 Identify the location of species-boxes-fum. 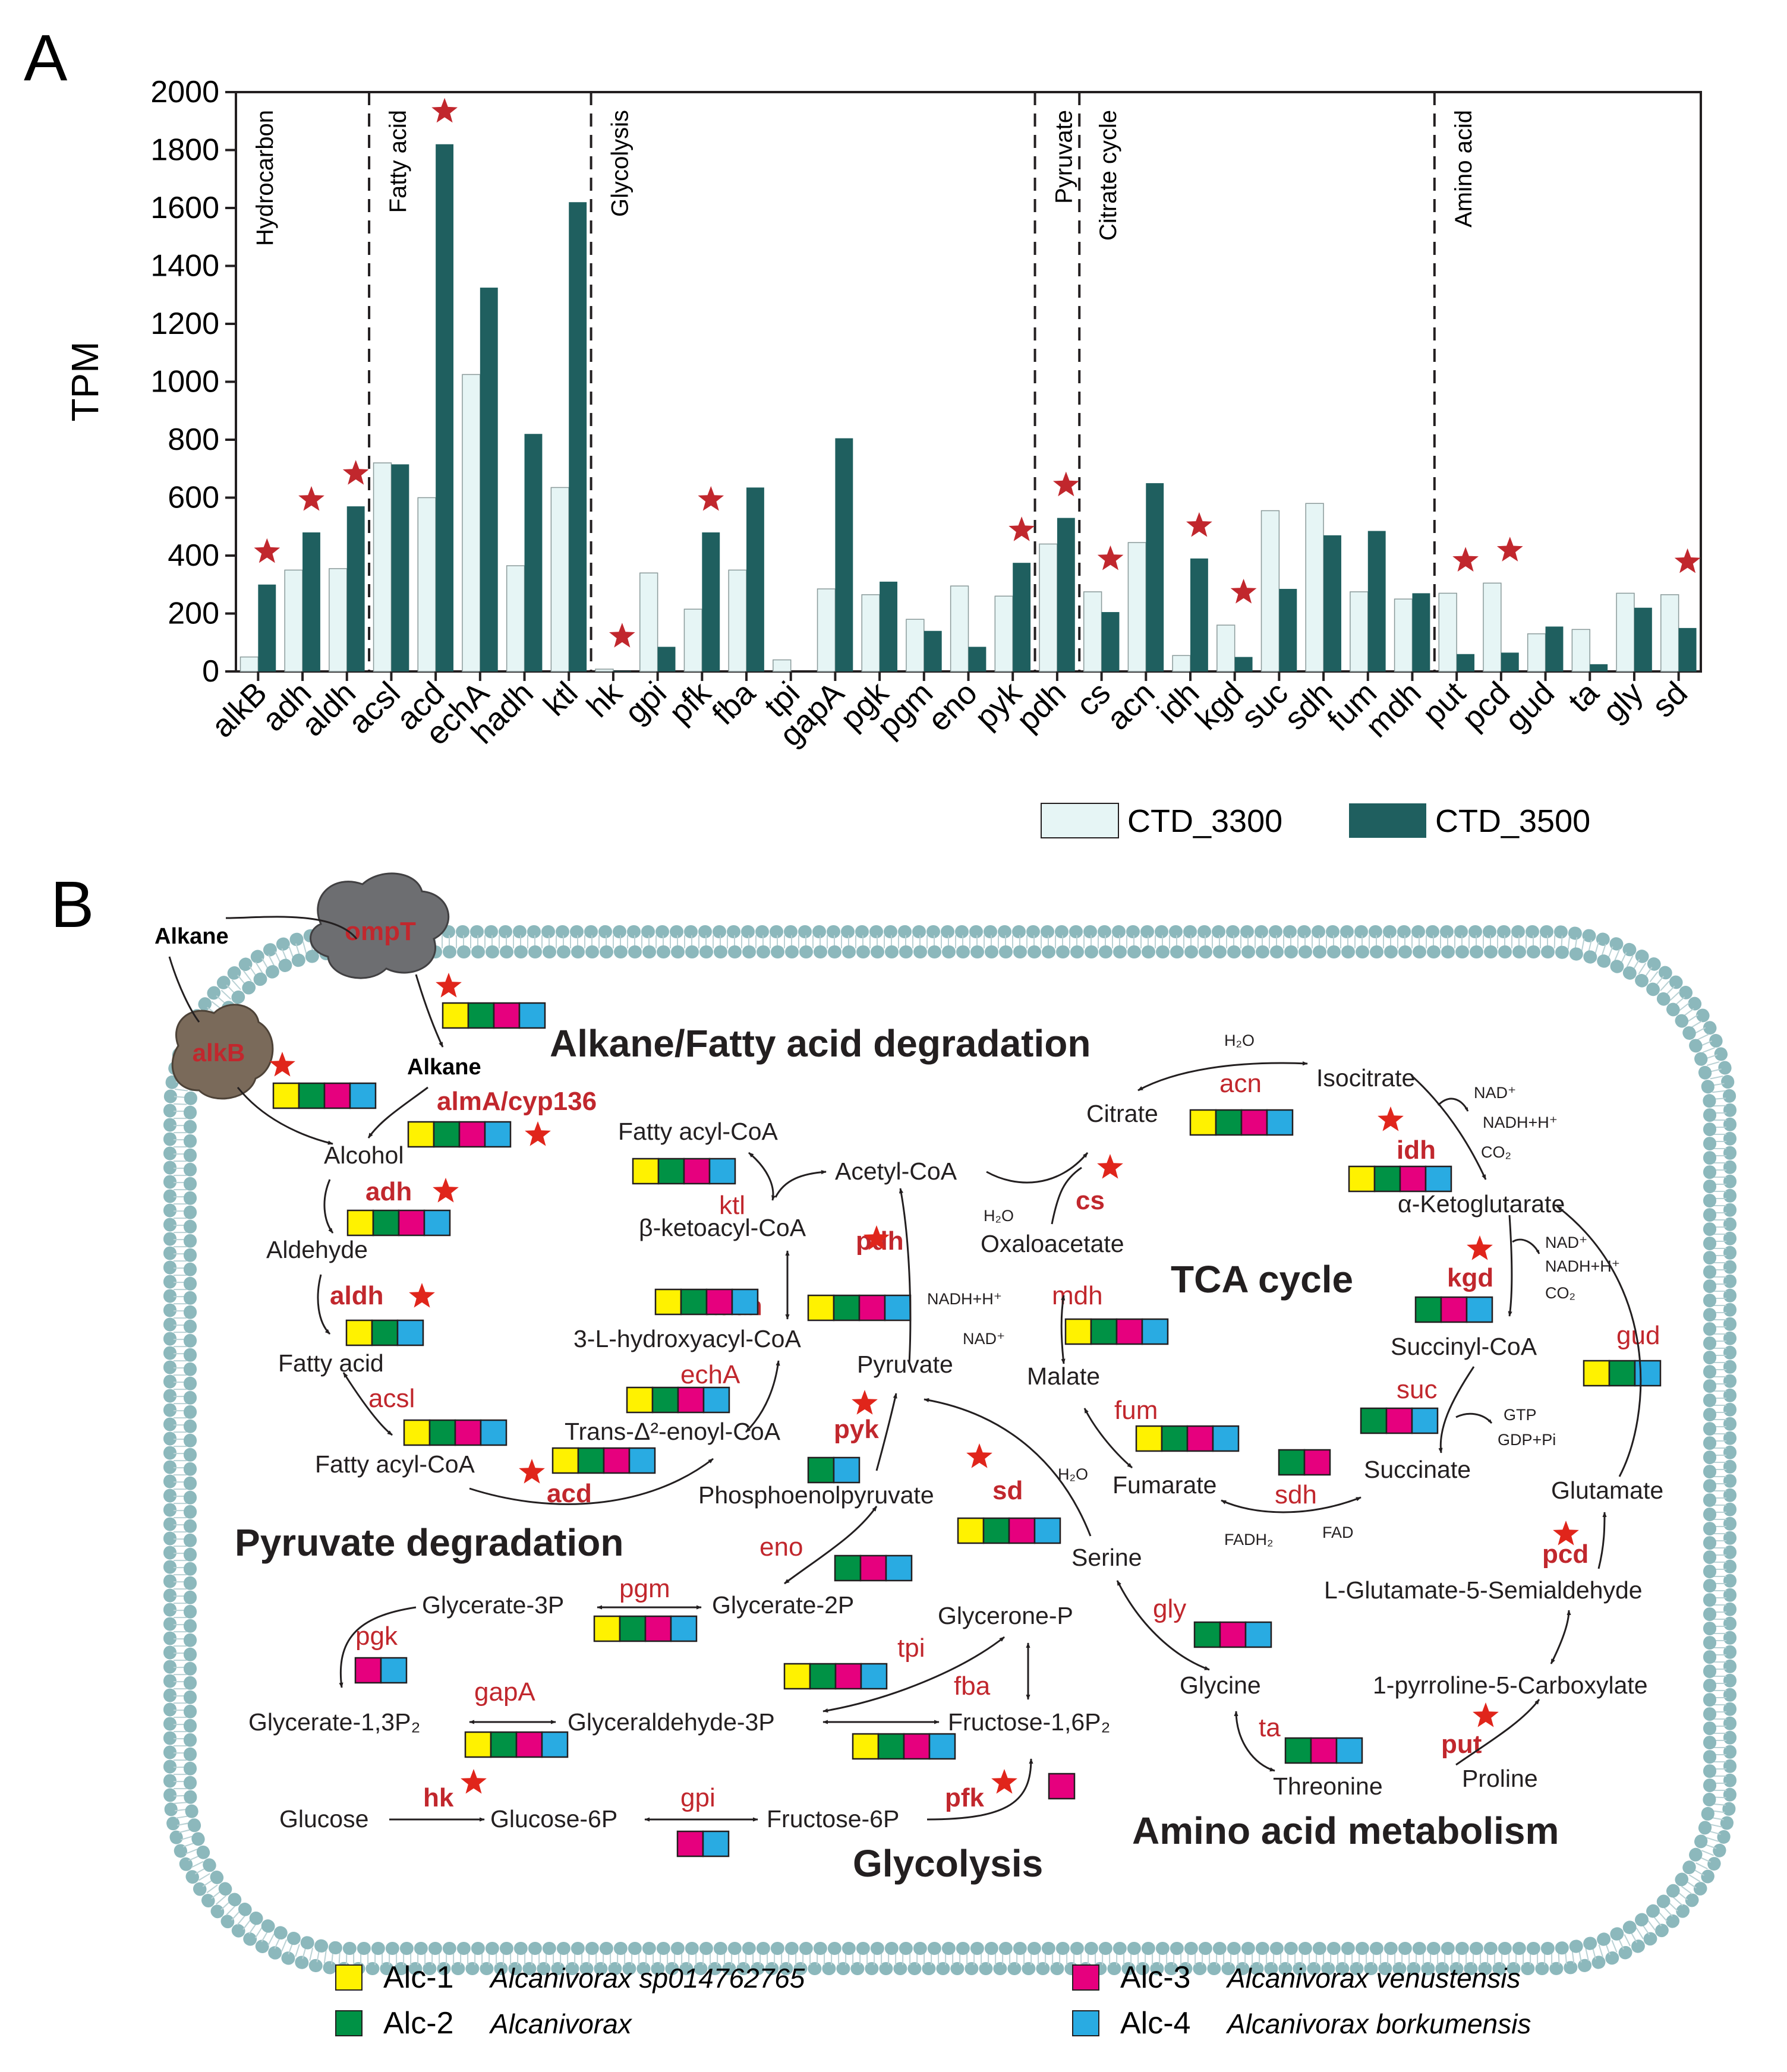
(1187, 1438).